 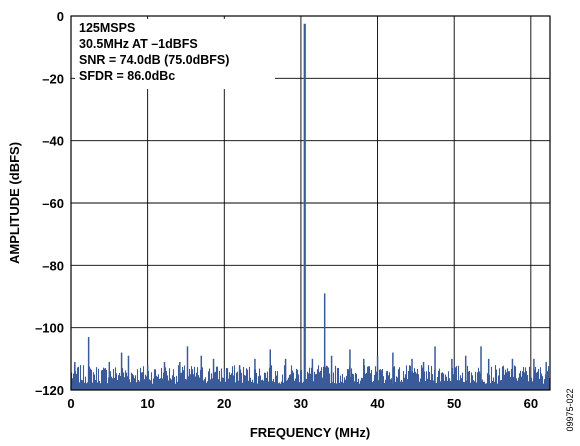 I want to click on y-tick-label: –80, so click(x=53, y=265).